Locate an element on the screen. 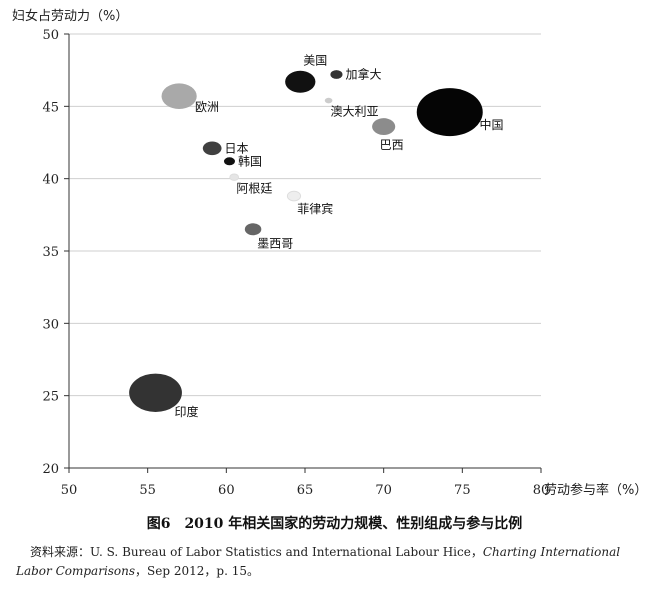  y-tick-label: 40 is located at coordinates (50, 180).